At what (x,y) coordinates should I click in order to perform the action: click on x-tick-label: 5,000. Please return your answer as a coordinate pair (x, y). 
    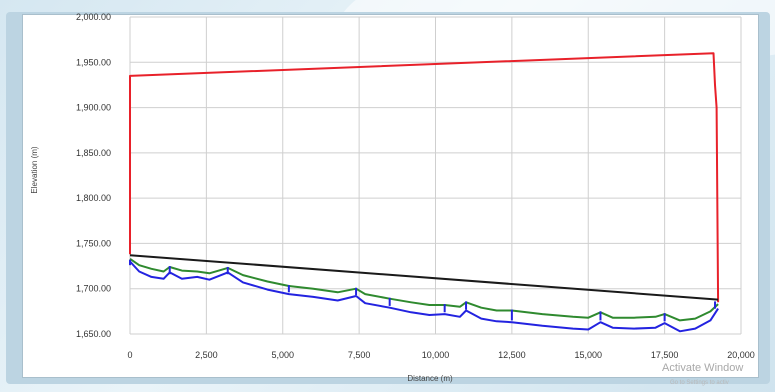
    Looking at the image, I should click on (282, 355).